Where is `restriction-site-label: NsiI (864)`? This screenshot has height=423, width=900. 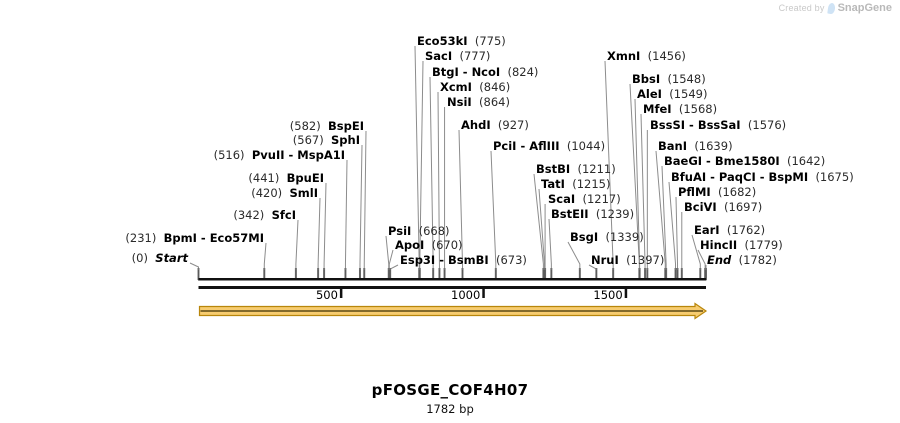
restriction-site-label: NsiI (864) is located at coordinates (478, 102).